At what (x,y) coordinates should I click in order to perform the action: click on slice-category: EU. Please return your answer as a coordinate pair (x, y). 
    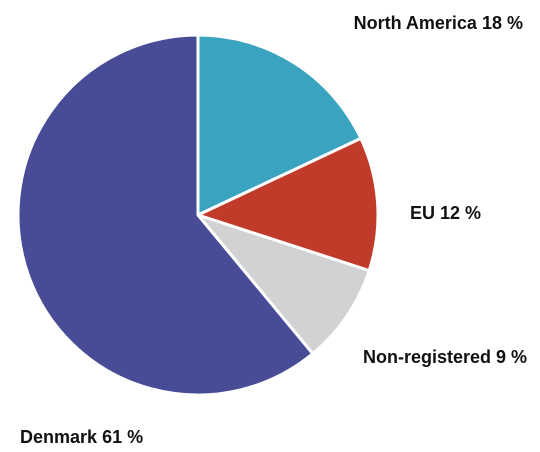
    Looking at the image, I should click on (423, 213).